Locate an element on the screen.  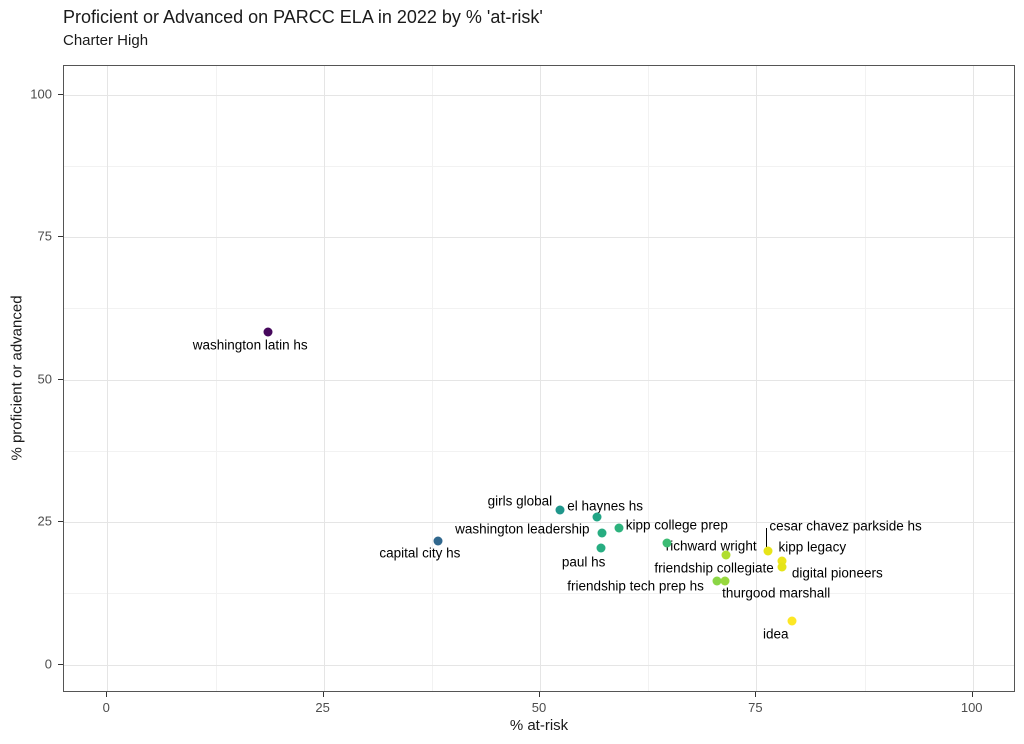
y-axis-title: % proficient or advanced is located at coordinates (17, 378).